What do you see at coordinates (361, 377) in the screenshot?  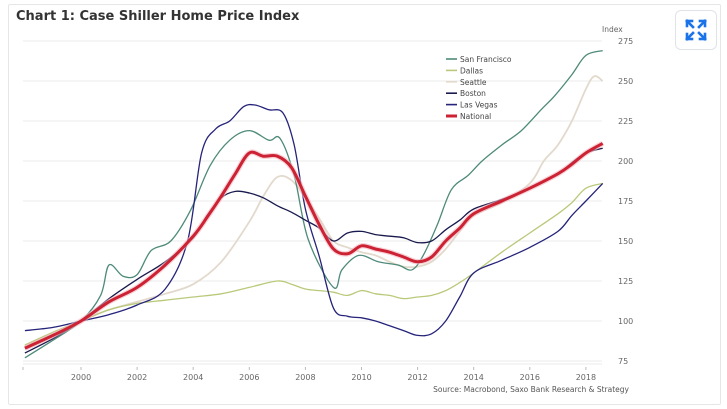 I see `x-tick-label: 2010` at bounding box center [361, 377].